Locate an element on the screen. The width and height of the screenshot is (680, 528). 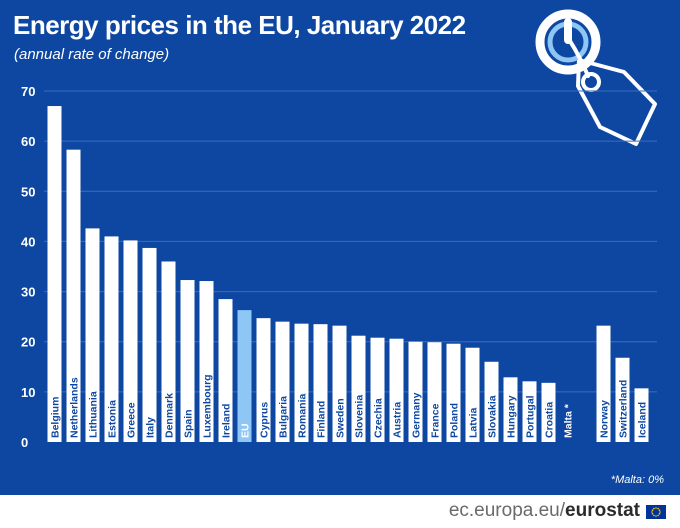
category-label: Iceland is located at coordinates (643, 420).